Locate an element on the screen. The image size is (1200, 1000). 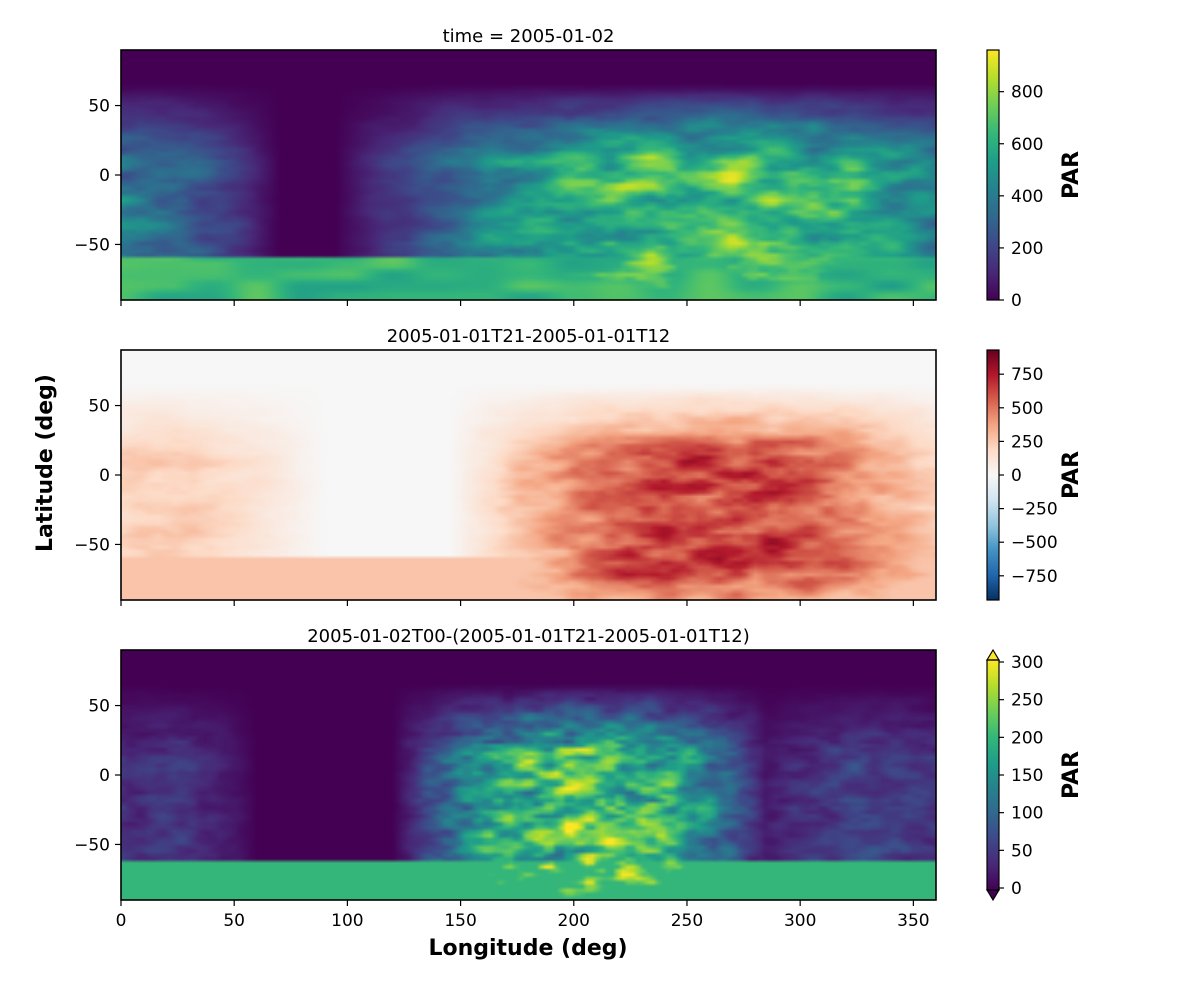
x-tick-label: 250 is located at coordinates (687, 921).